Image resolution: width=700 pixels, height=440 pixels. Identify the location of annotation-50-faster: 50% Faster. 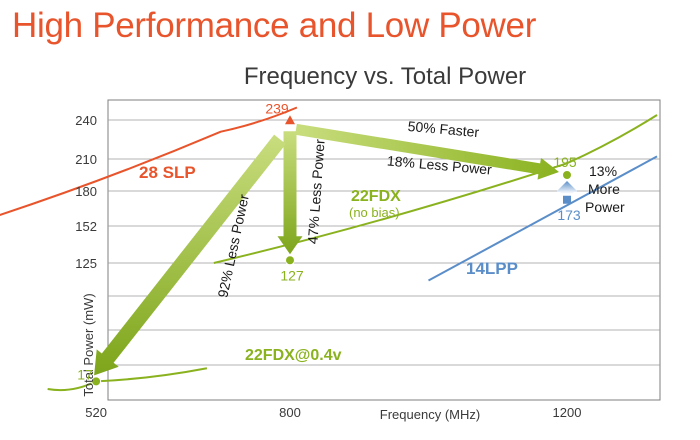
(443, 129).